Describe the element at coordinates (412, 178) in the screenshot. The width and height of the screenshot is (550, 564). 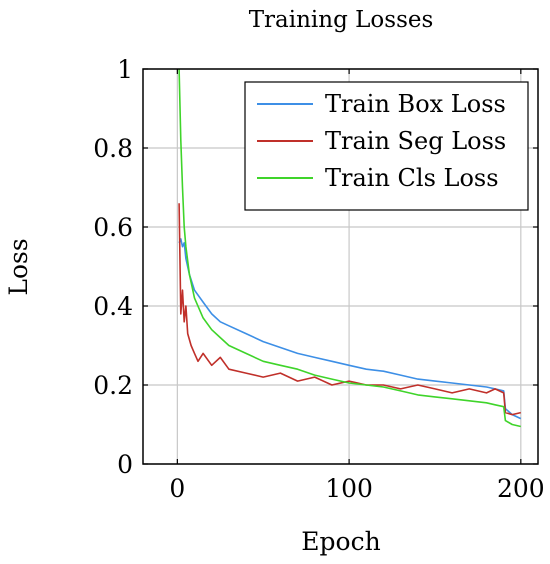
I see `legend-label: Train Cls Loss` at that location.